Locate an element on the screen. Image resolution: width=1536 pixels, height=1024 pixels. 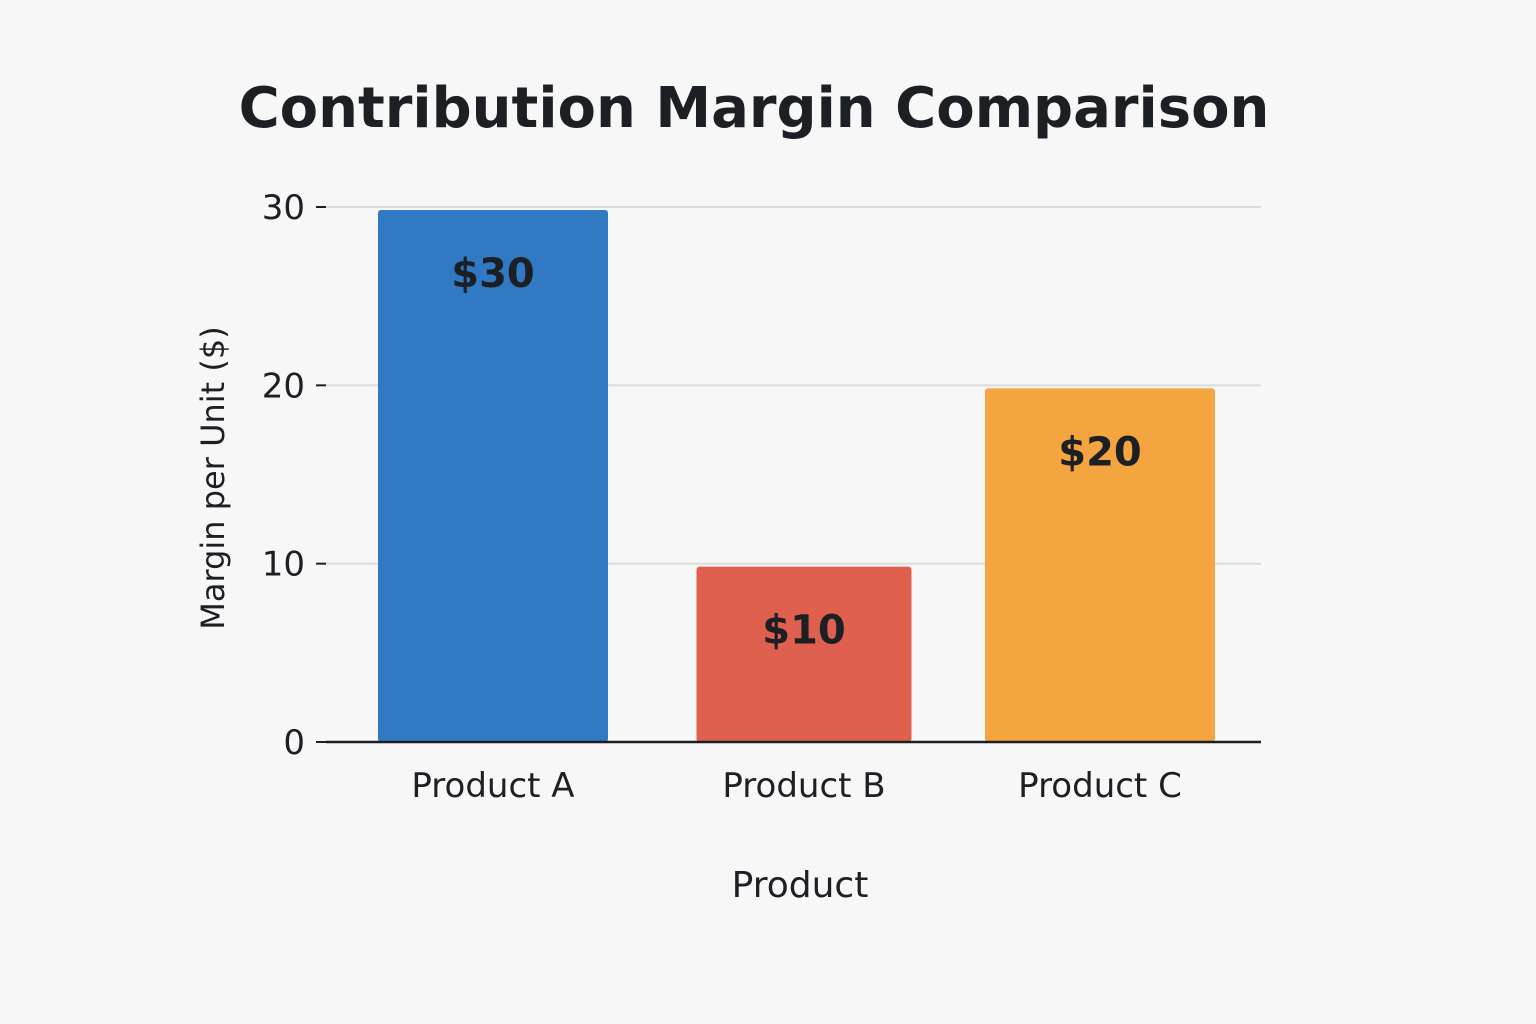
y-axis-title: Margin per Unit ($) is located at coordinates (213, 477).